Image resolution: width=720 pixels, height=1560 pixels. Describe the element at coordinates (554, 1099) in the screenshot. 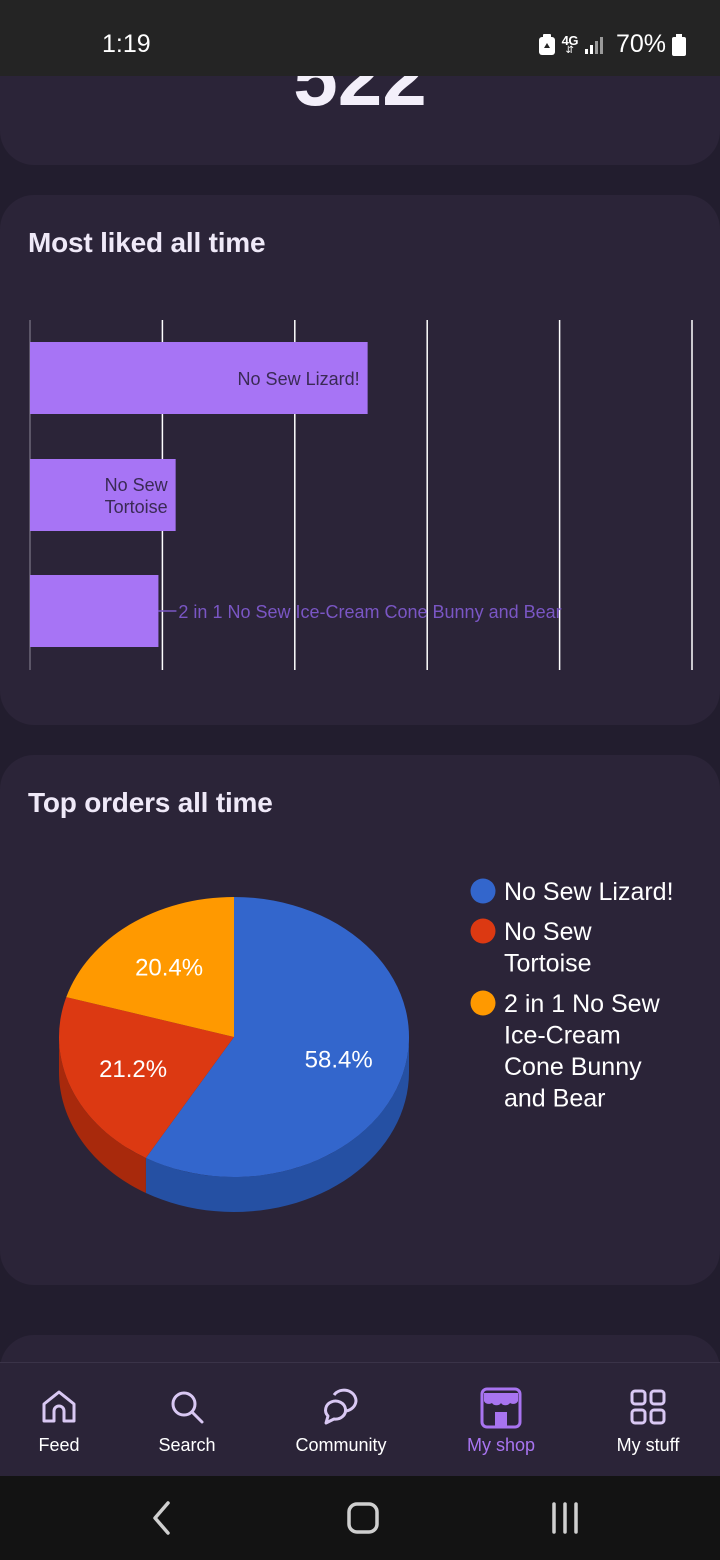

I see `legend-label-3: and Bear` at that location.